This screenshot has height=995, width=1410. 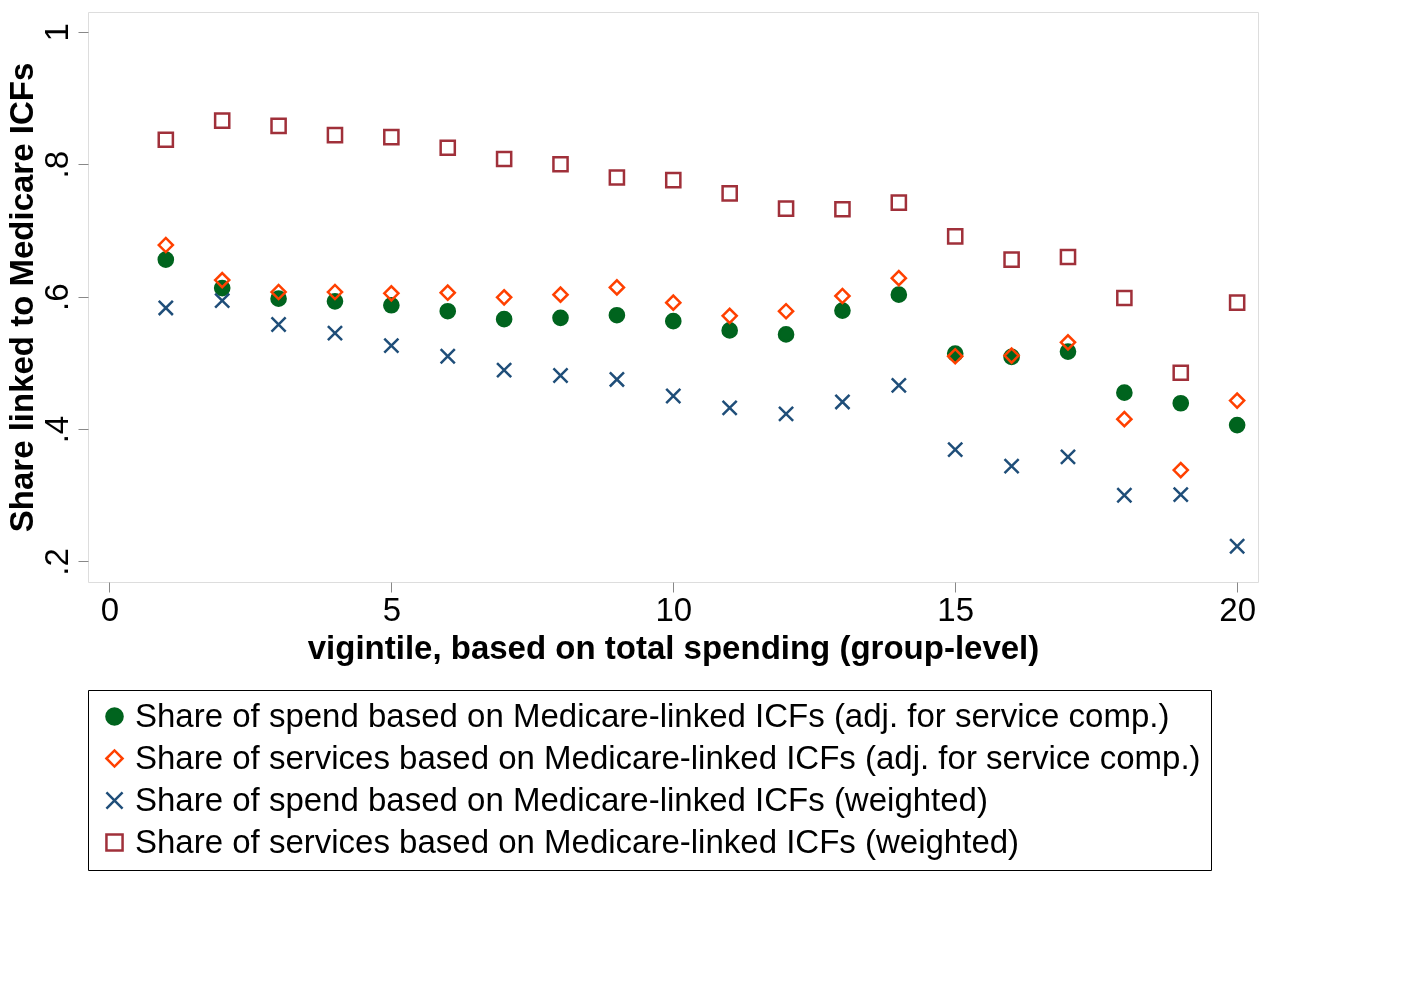 I want to click on y-tick-label: .6, so click(x=56, y=297).